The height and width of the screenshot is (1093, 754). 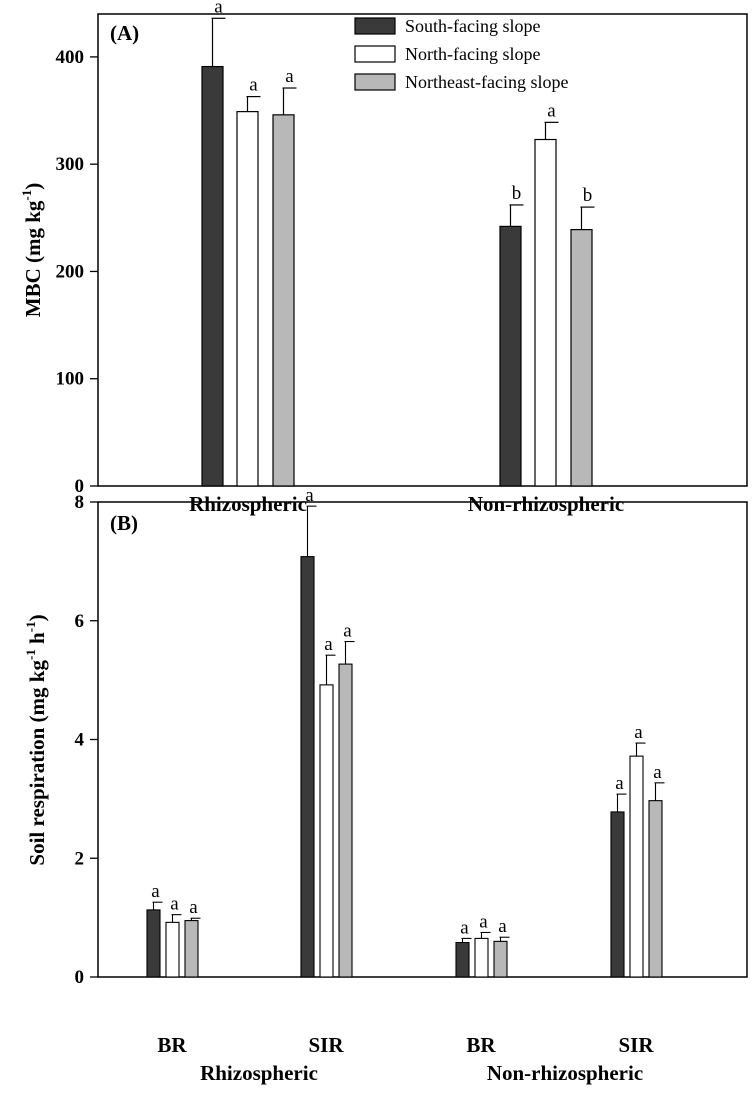 I want to click on legend-label: Northeast-facing slope, so click(x=486, y=82).